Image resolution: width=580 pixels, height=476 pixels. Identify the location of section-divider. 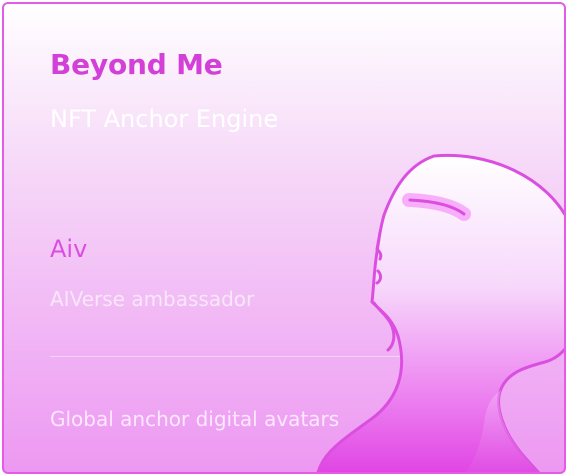
(234, 356).